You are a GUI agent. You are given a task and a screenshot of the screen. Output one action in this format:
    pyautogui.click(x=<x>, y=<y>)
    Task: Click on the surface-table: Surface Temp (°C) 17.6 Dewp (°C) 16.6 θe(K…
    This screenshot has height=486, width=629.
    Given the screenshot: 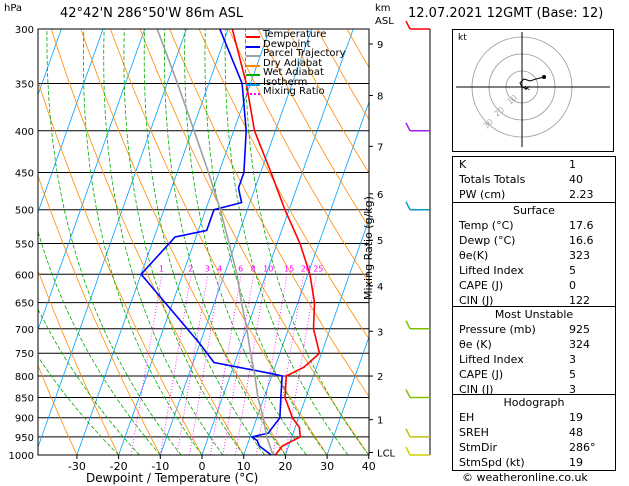 What is the action you would take?
    pyautogui.click(x=534, y=255)
    